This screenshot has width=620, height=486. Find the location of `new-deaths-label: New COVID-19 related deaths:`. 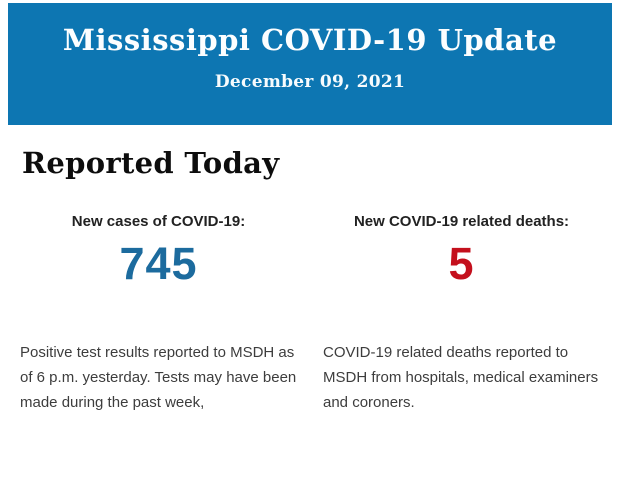

new-deaths-label: New COVID-19 related deaths: is located at coordinates (461, 221).